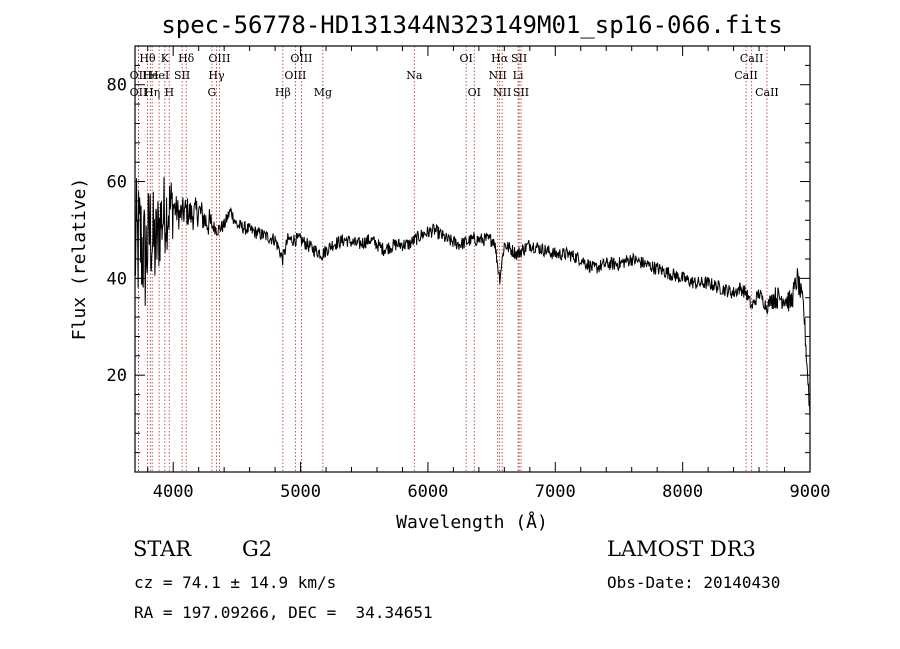  I want to click on line-label-11: Hγ, so click(216, 75).